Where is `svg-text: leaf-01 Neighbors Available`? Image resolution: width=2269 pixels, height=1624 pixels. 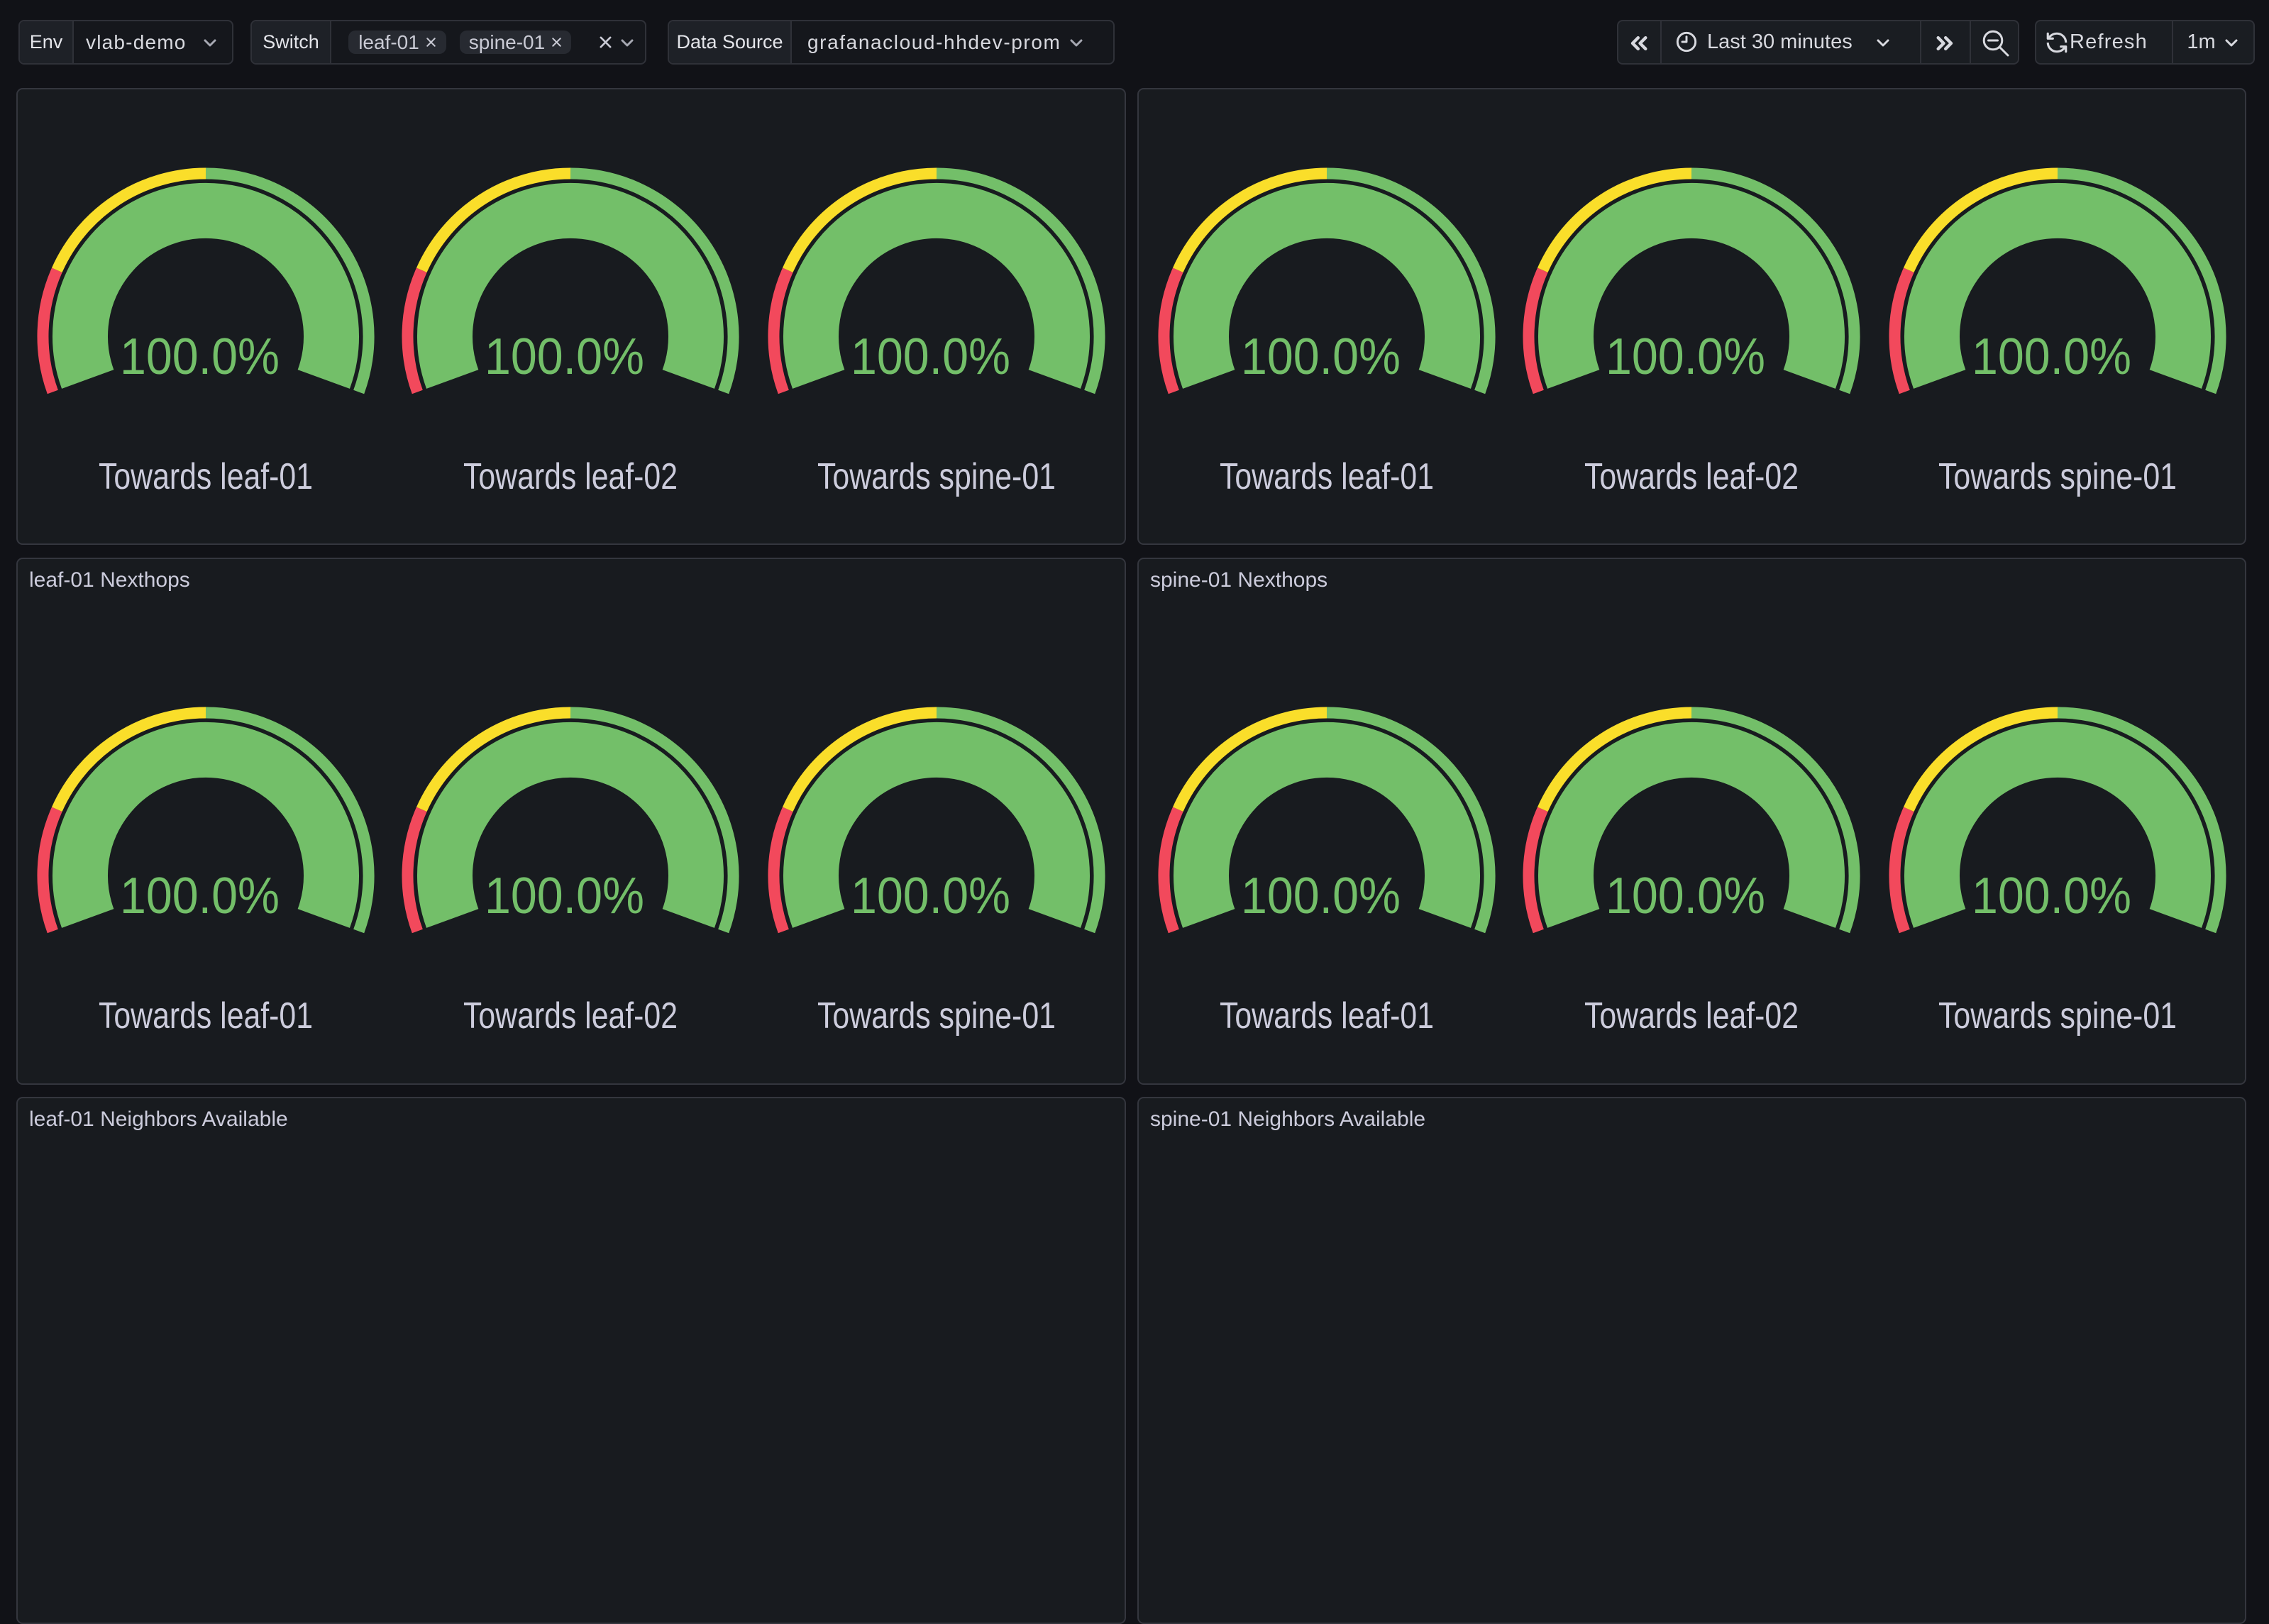
svg-text: leaf-01 Neighbors Available is located at coordinates (158, 1119).